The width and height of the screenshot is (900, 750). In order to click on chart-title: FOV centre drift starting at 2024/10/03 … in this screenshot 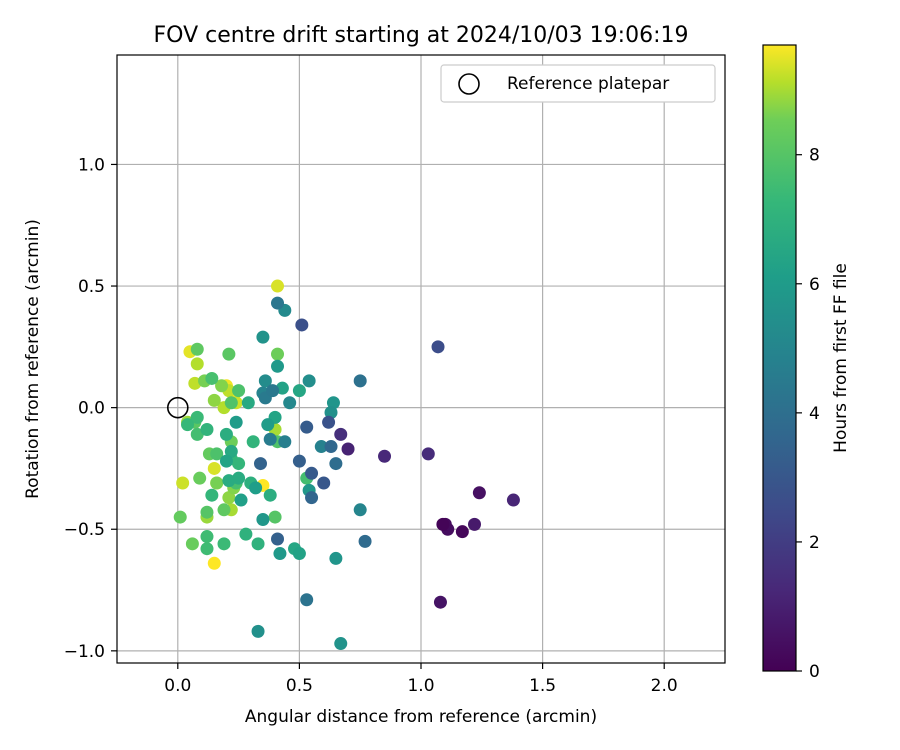, I will do `click(421, 35)`.